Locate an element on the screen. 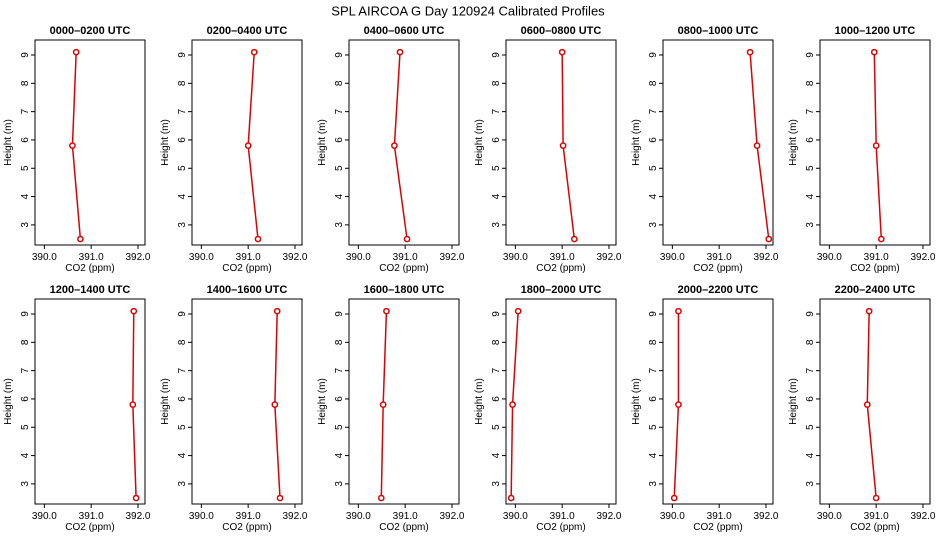 The image size is (936, 540). panel-title: 1000–1200 UTC is located at coordinates (875, 31).